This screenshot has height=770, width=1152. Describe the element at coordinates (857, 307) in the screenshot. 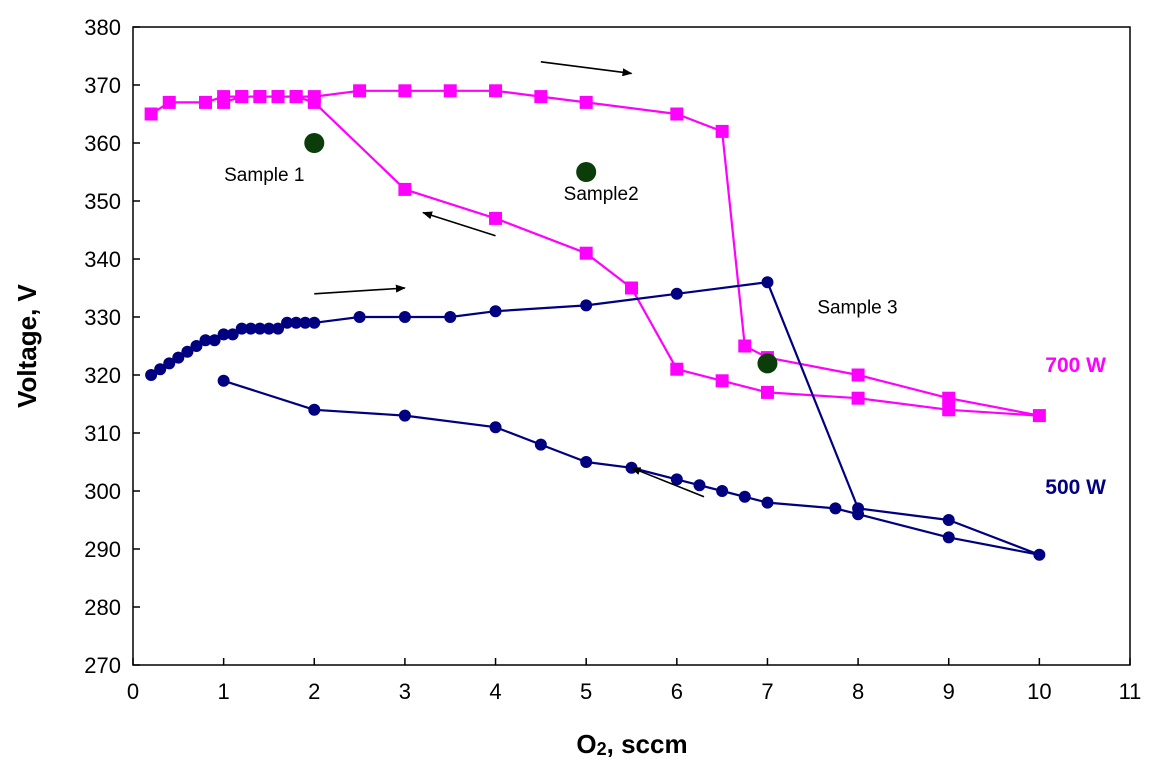

I see `sample-label: Sample 3` at that location.